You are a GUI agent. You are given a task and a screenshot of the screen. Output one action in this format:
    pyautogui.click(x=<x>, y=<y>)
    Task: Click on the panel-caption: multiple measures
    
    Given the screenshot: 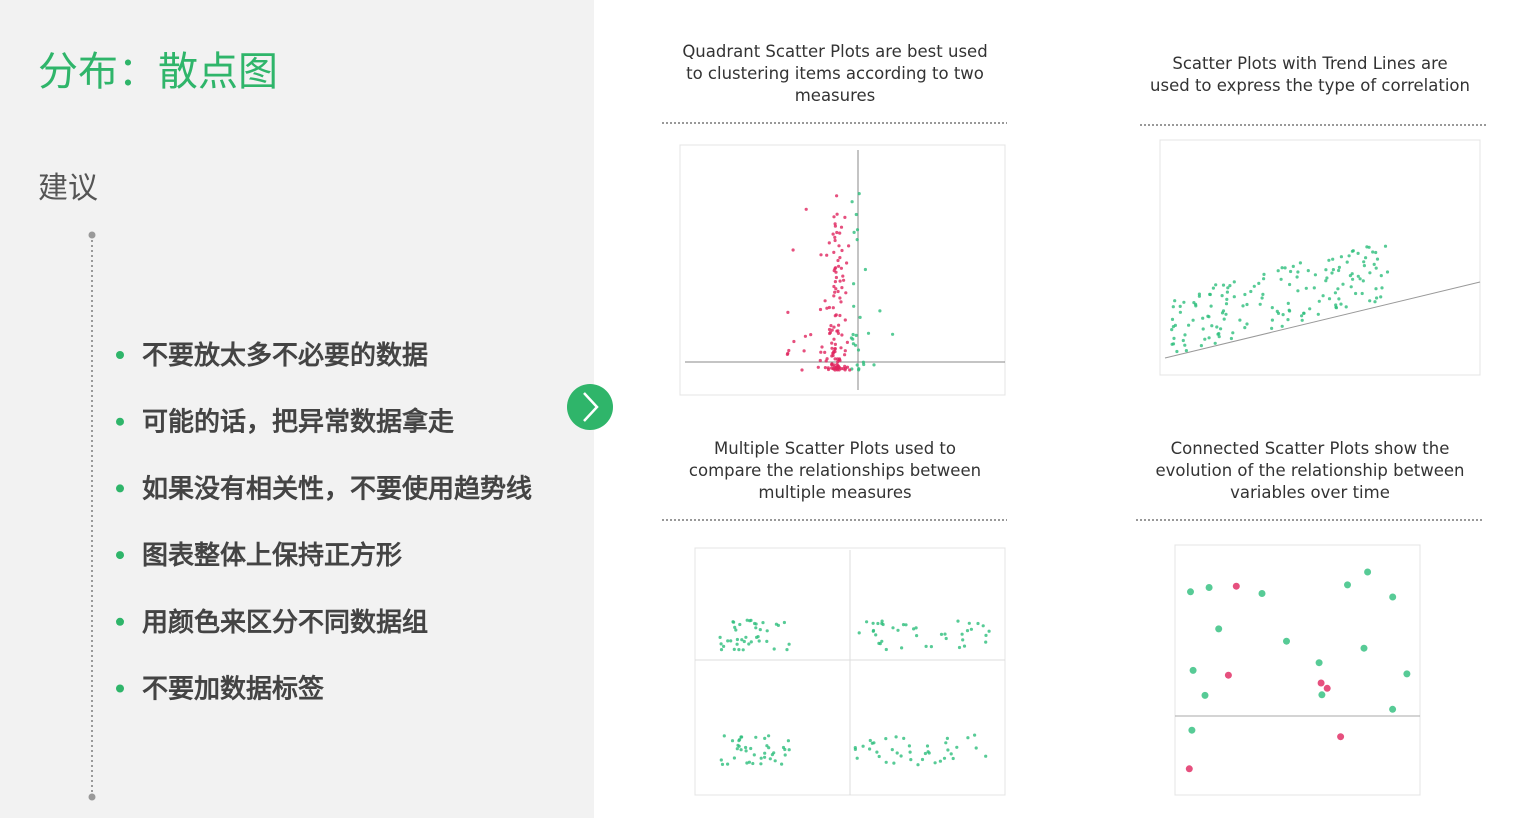 What is the action you would take?
    pyautogui.click(x=834, y=492)
    